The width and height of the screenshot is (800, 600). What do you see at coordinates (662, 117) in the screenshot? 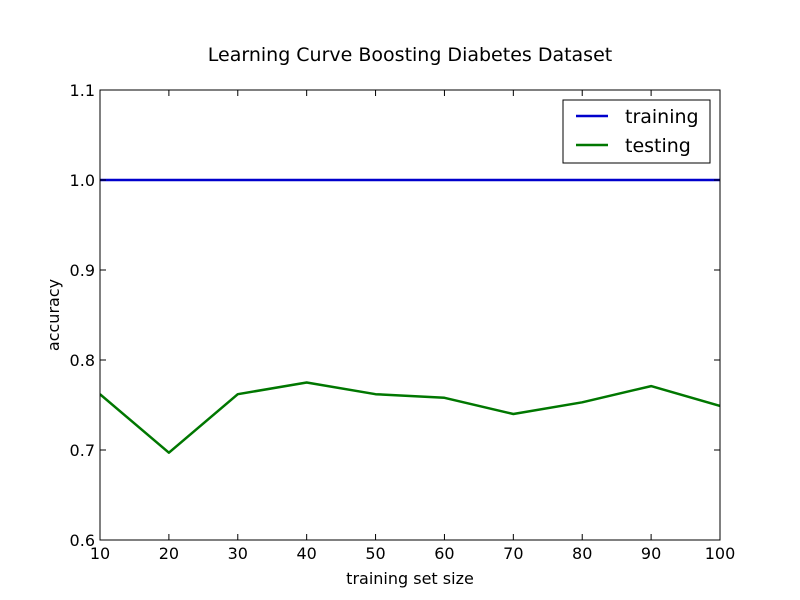
I see `legend-label-training: training` at bounding box center [662, 117].